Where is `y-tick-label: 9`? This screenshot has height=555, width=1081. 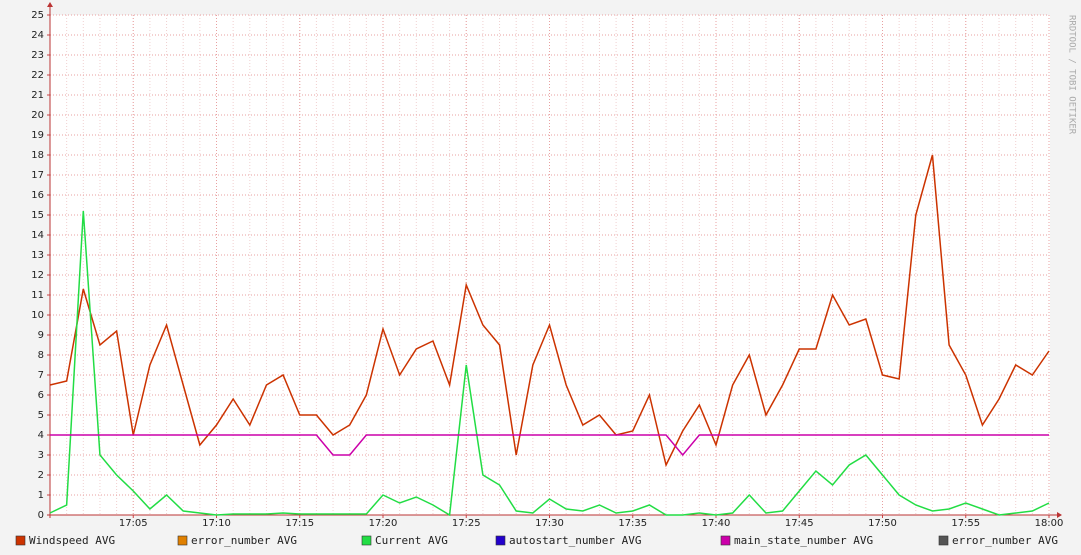 y-tick-label: 9 is located at coordinates (41, 335).